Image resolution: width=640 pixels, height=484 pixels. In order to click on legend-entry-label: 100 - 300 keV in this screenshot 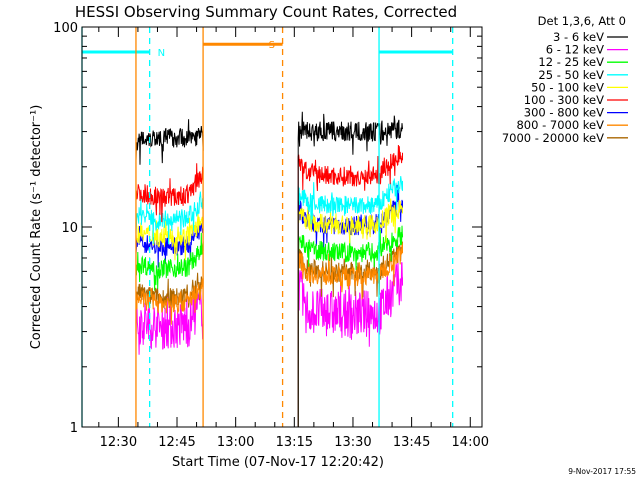, I will do `click(564, 100)`.